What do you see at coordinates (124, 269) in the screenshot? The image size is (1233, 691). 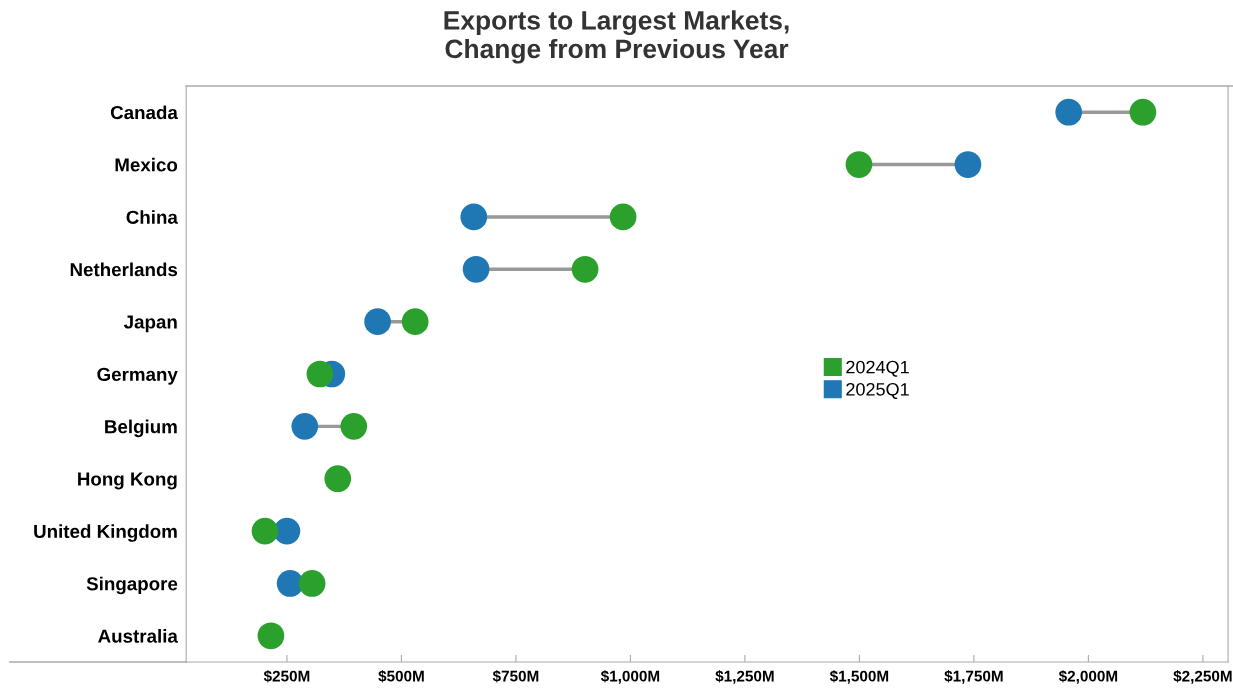 I see `y-tick-label: Netherlands` at bounding box center [124, 269].